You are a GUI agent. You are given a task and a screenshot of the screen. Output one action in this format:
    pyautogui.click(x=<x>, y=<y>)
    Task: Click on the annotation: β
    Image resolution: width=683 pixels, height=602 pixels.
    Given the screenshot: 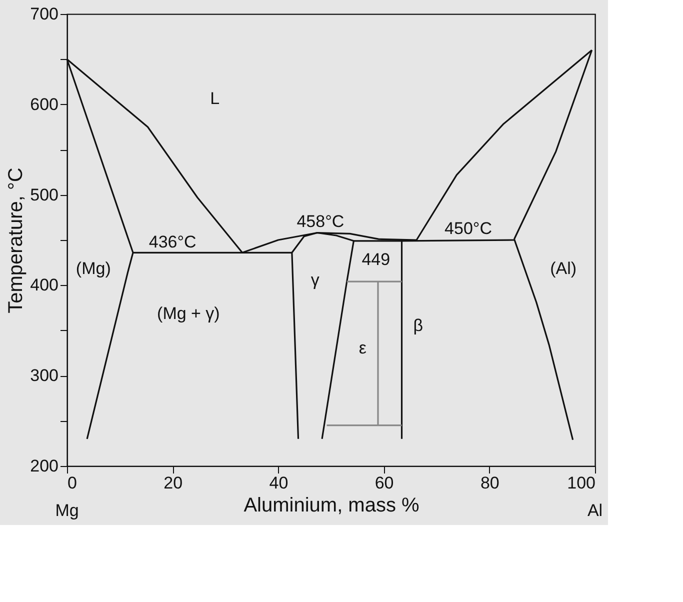 What is the action you would take?
    pyautogui.click(x=418, y=325)
    